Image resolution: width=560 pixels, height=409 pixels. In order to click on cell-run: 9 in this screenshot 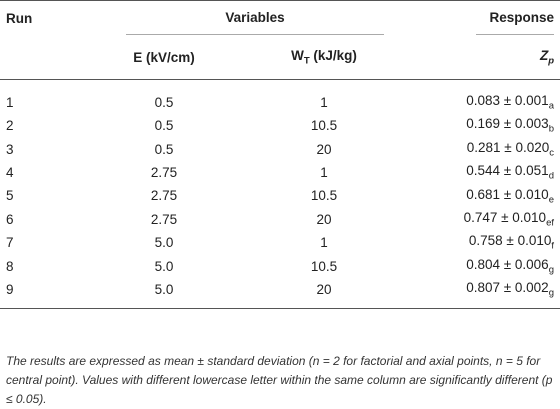, I will do `click(10, 289)`.